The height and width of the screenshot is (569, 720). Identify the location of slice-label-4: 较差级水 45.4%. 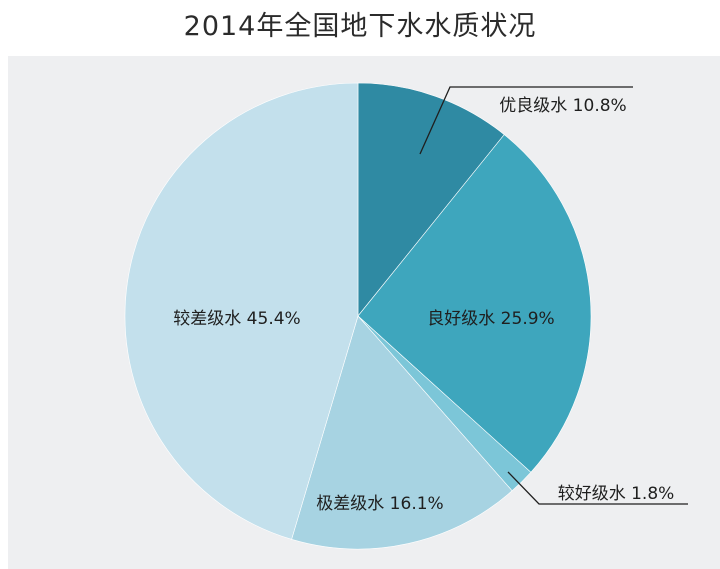
(236, 319).